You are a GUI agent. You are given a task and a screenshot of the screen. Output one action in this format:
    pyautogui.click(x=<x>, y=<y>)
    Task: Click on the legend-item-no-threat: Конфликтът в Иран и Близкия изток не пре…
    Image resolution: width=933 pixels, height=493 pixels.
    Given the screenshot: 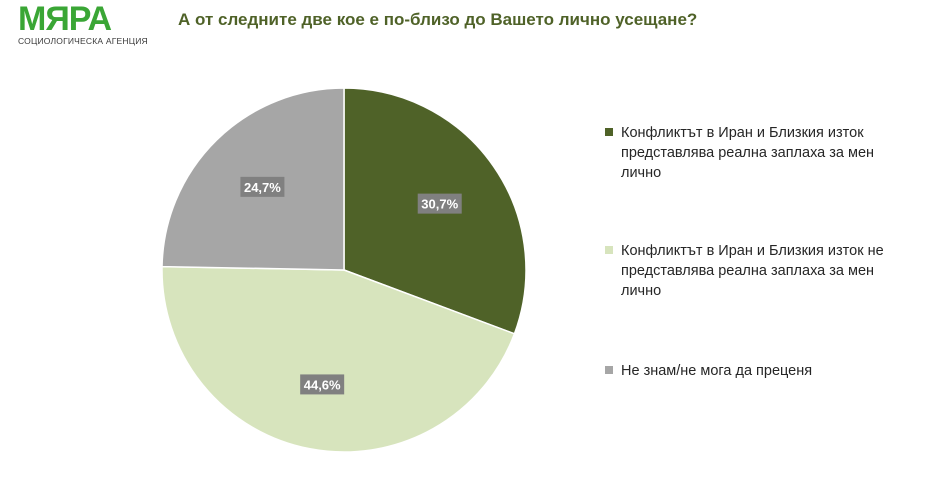 What is the action you would take?
    pyautogui.click(x=755, y=271)
    